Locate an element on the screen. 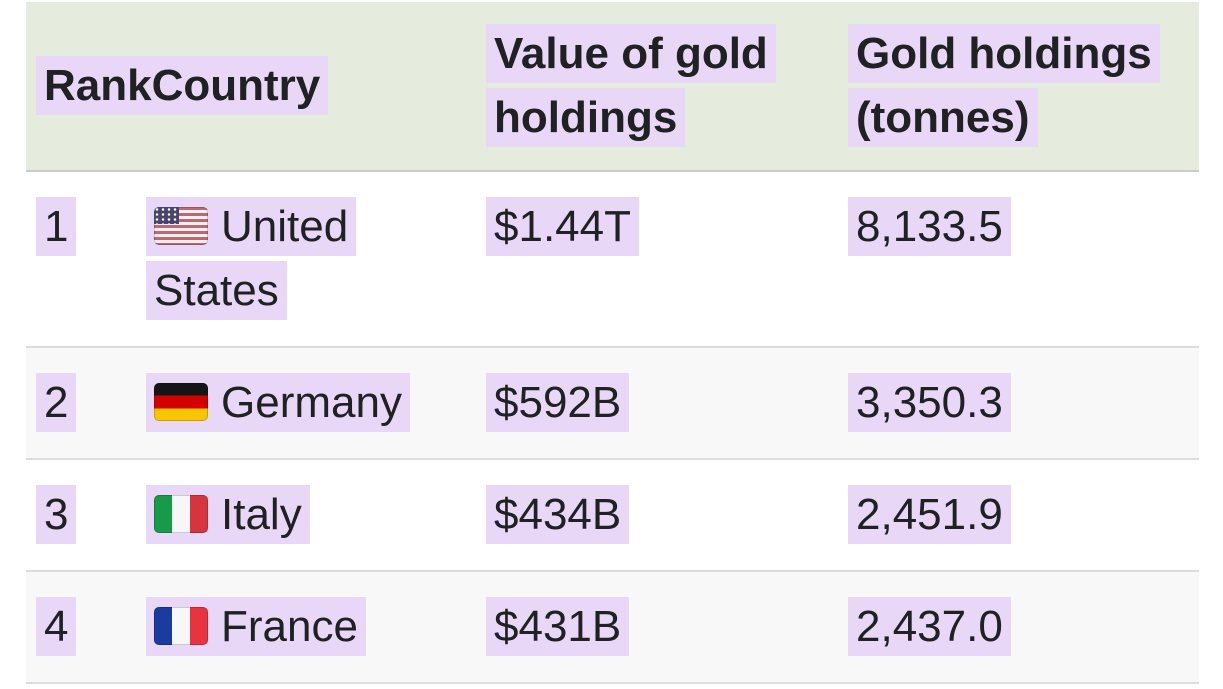 This screenshot has height=689, width=1223. united-states-flag-icon is located at coordinates (181, 226).